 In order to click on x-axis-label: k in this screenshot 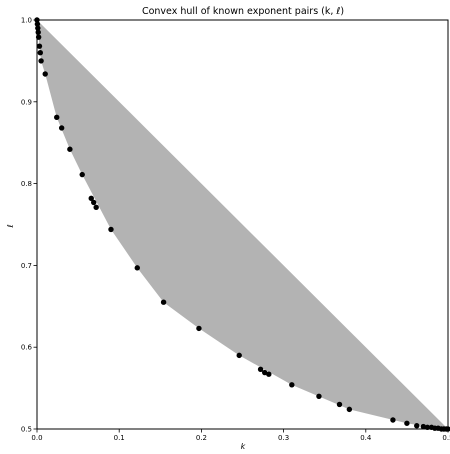, I will do `click(243, 446)`.